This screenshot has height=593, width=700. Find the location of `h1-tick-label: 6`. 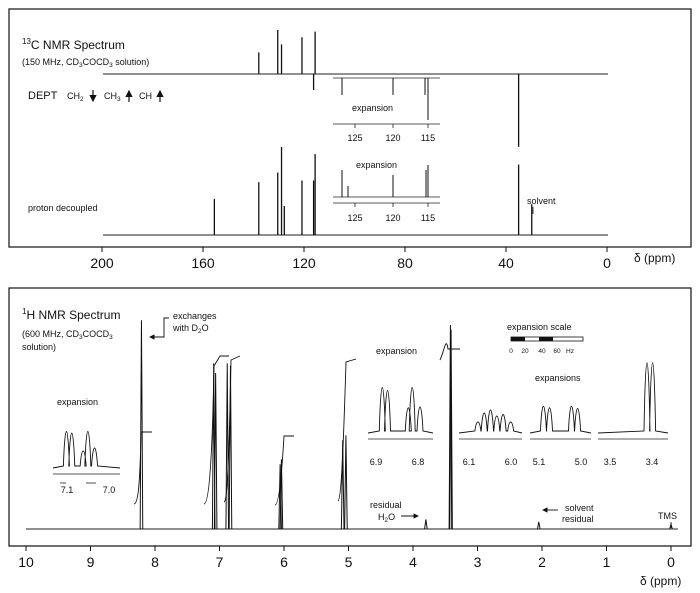

h1-tick-label: 6 is located at coordinates (284, 562).